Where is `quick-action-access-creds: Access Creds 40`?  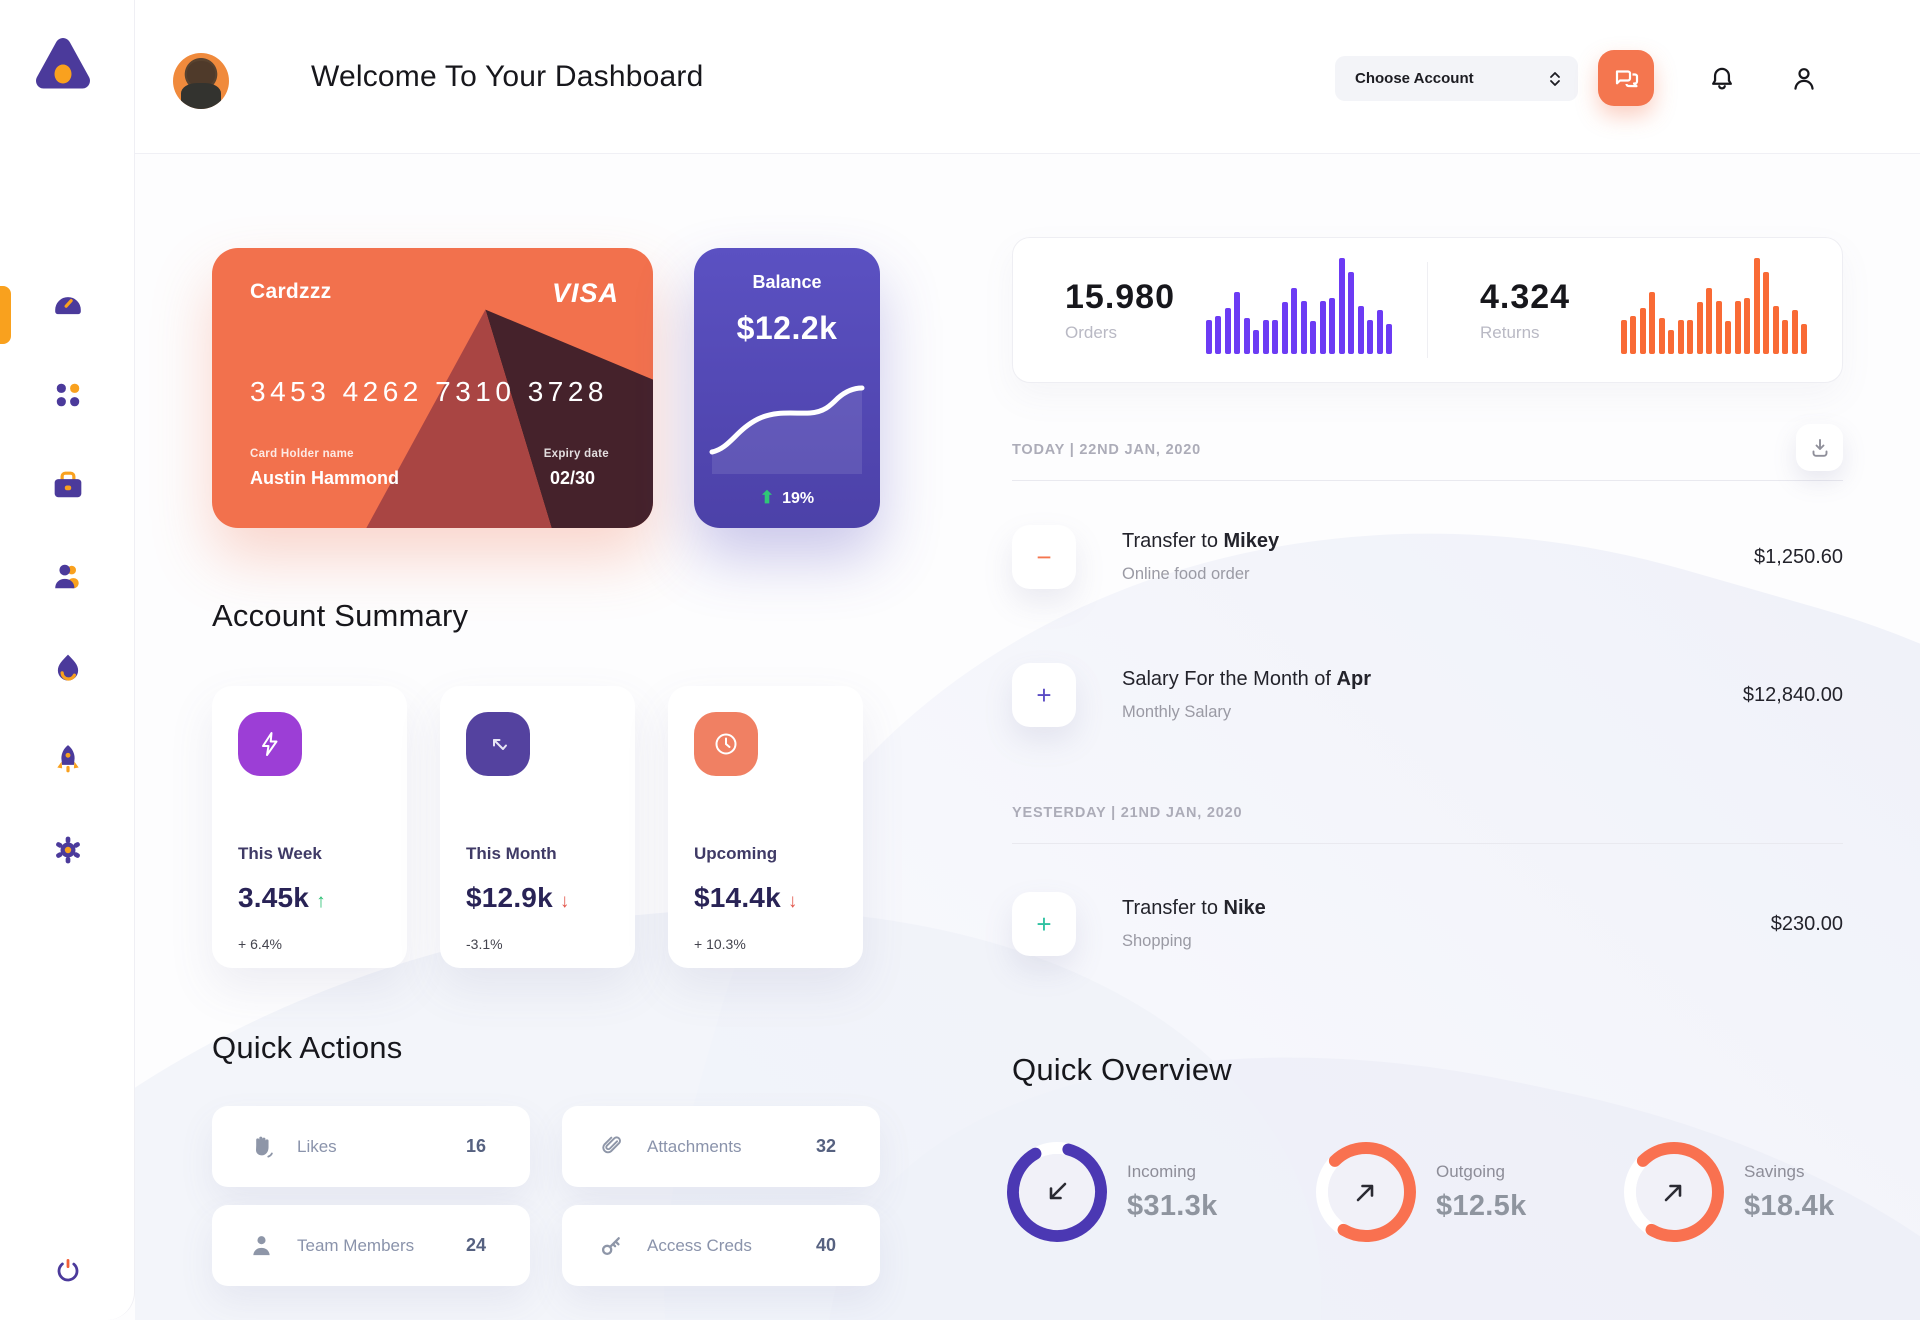 quick-action-access-creds: Access Creds 40 is located at coordinates (721, 1245).